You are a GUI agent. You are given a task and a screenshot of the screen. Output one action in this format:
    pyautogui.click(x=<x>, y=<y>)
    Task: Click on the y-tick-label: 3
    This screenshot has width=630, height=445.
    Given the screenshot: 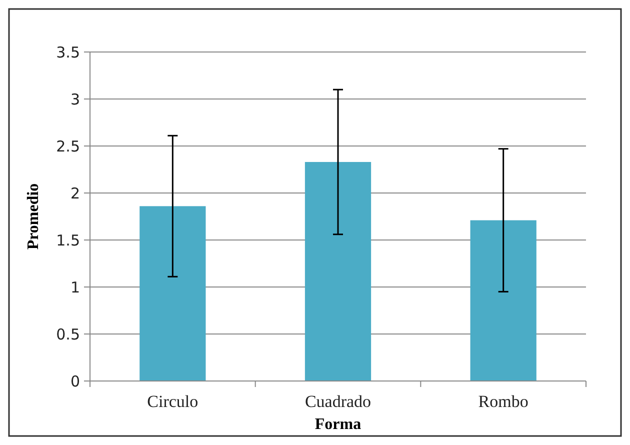 What is the action you would take?
    pyautogui.click(x=75, y=99)
    